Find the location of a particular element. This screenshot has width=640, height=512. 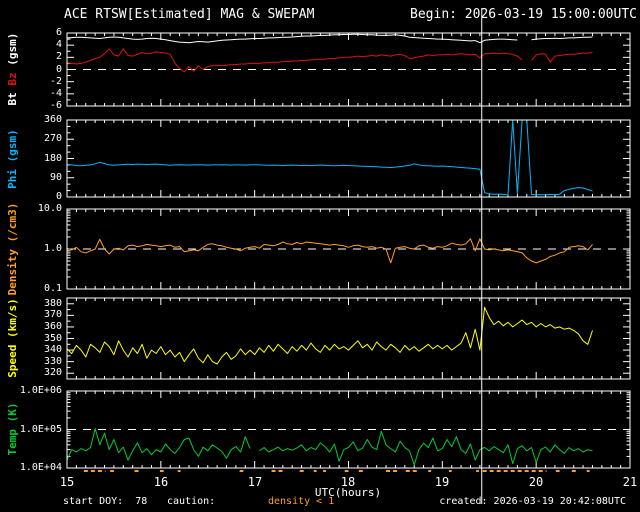

trace-bt is located at coordinates (329, 38).